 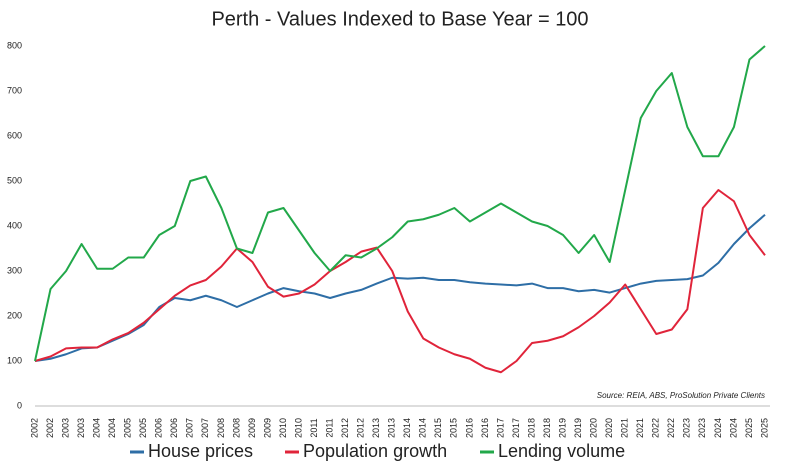 I want to click on y-tick-label: 600, so click(x=14, y=135).